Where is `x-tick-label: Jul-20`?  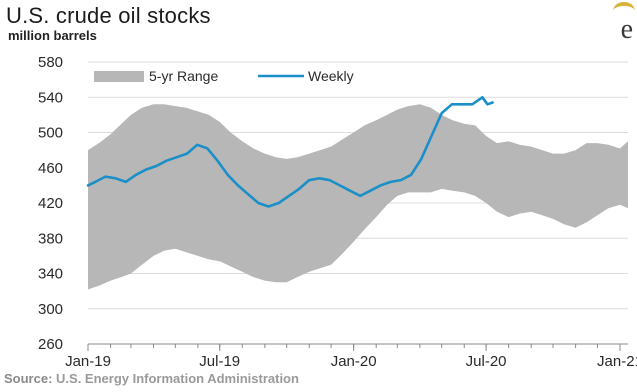
x-tick-label: Jul-20 is located at coordinates (486, 361).